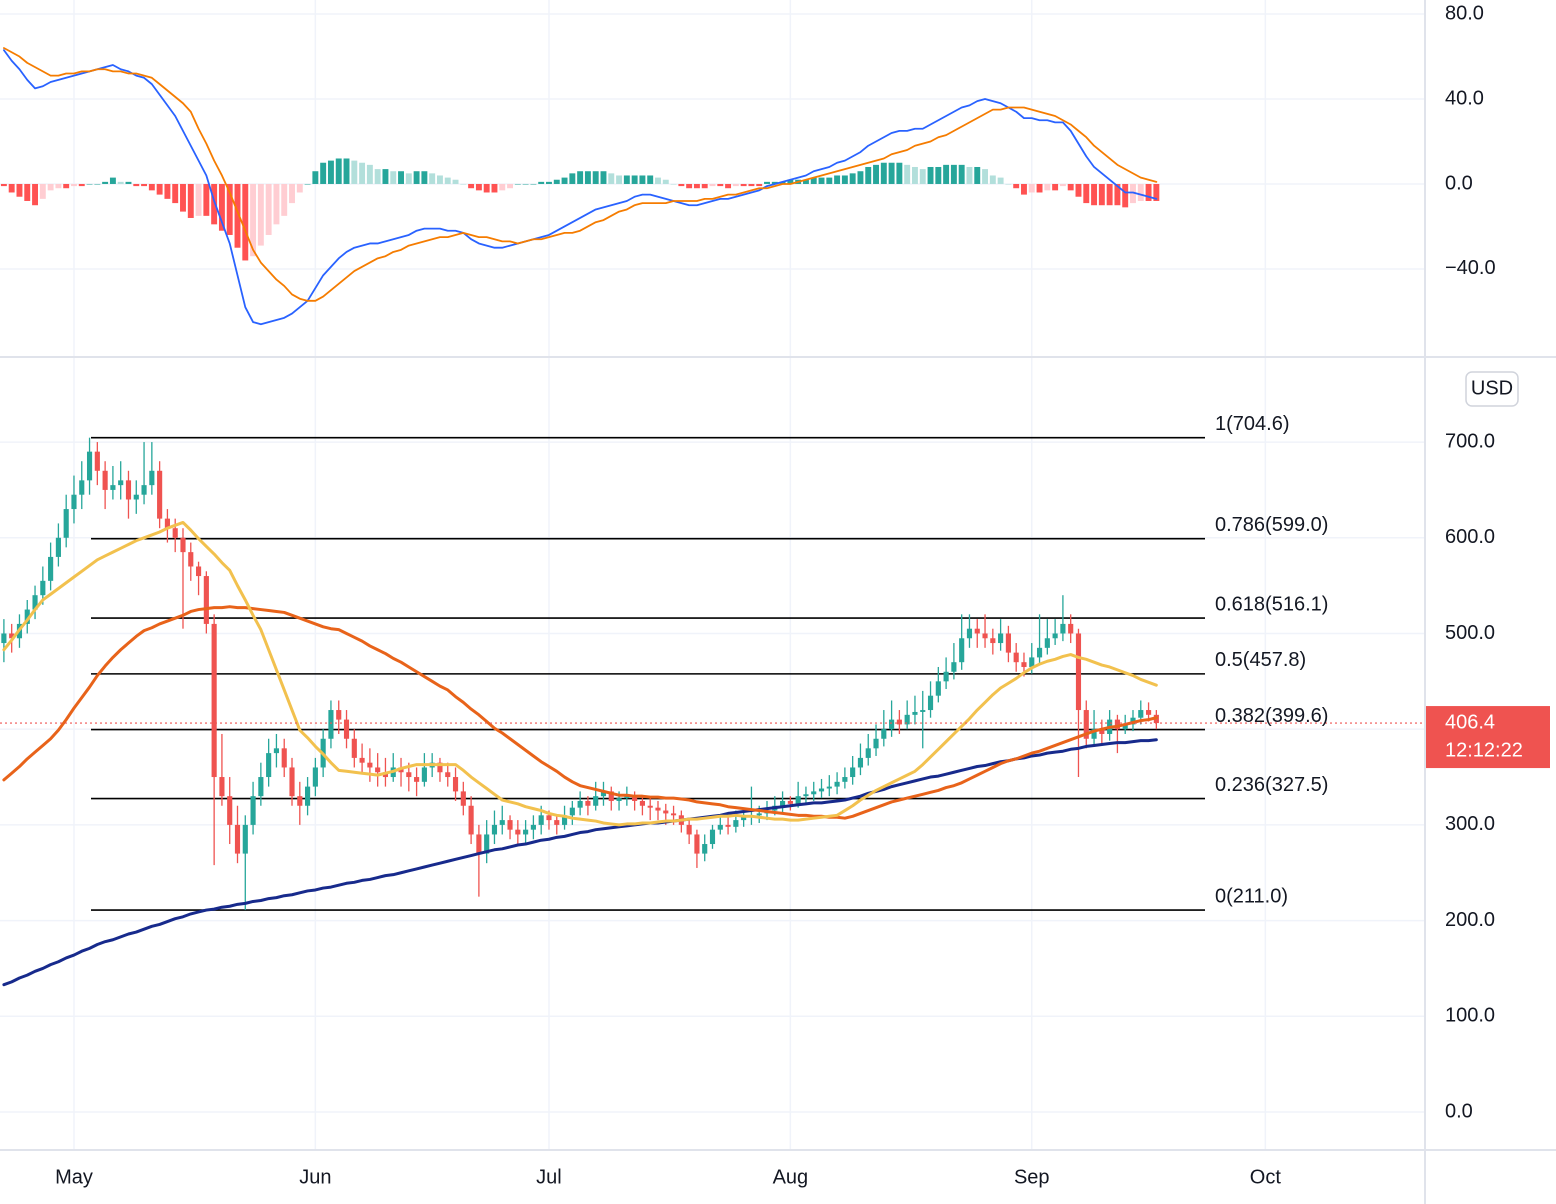  I want to click on fib-label: 0(211.0), so click(1251, 896).